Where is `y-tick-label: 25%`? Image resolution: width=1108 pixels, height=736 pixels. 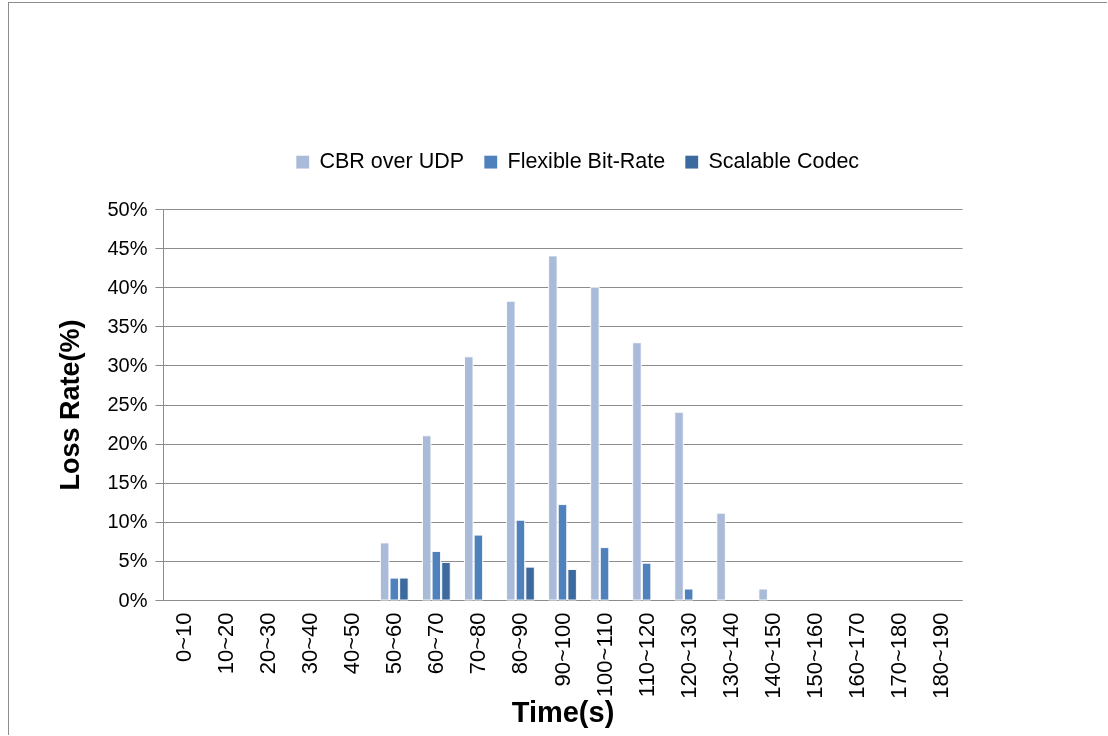
y-tick-label: 25% is located at coordinates (127, 404).